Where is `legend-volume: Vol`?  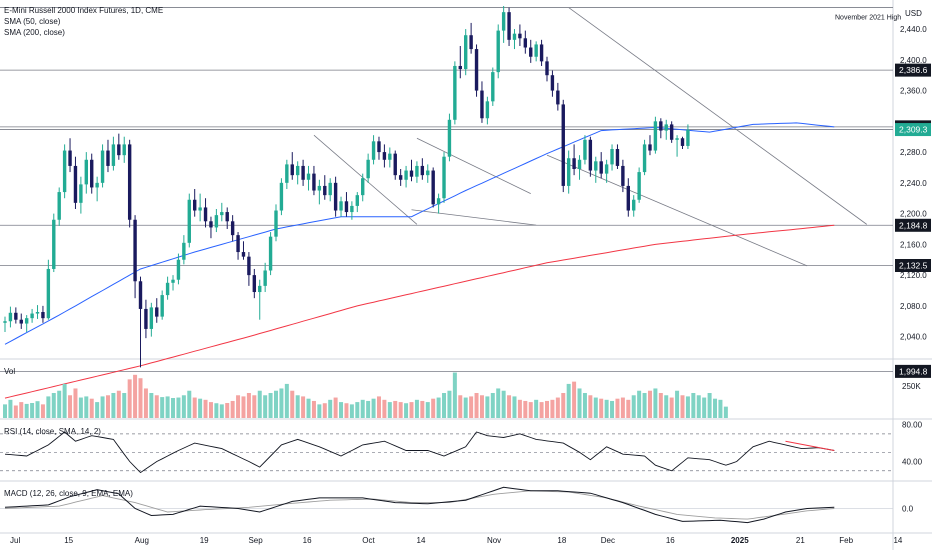
legend-volume: Vol is located at coordinates (10, 371).